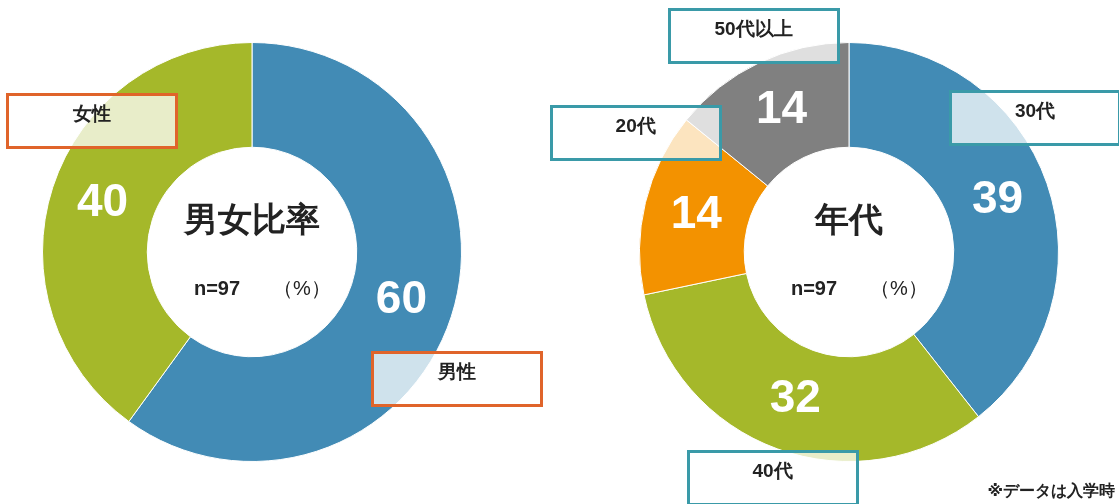  What do you see at coordinates (997, 197) in the screenshot?
I see `data-label: 39` at bounding box center [997, 197].